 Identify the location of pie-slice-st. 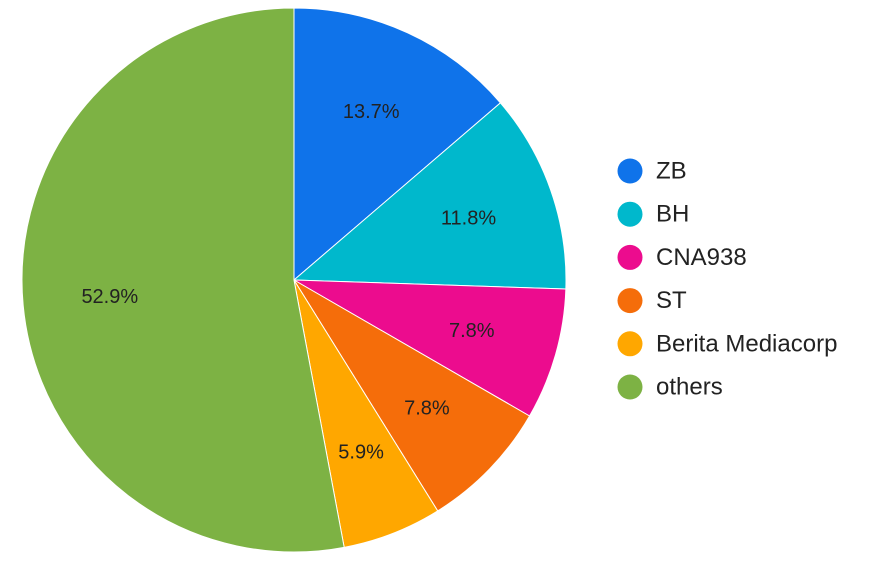
(412, 395).